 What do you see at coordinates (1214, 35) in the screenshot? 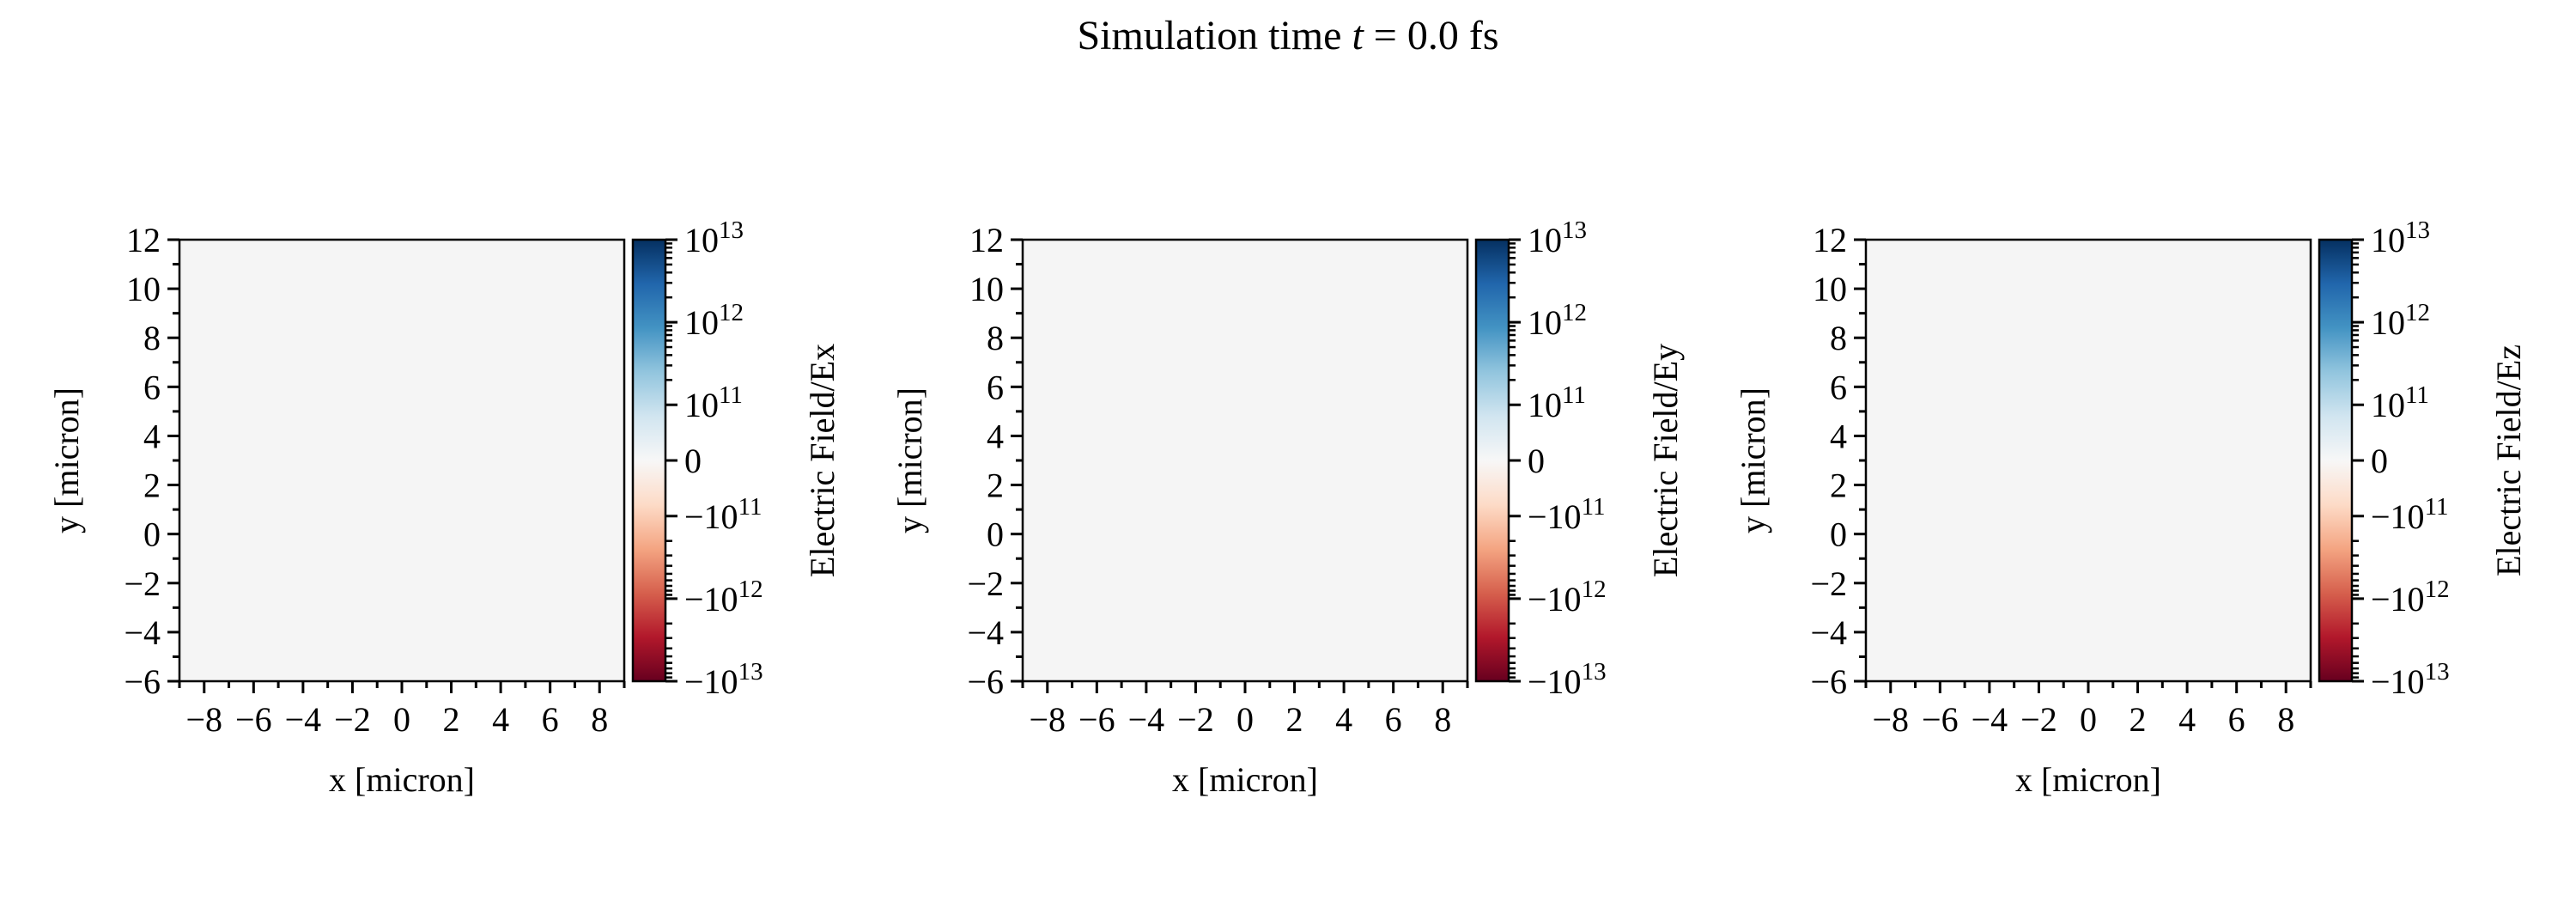
I see `title-prefix: Simulation time` at bounding box center [1214, 35].